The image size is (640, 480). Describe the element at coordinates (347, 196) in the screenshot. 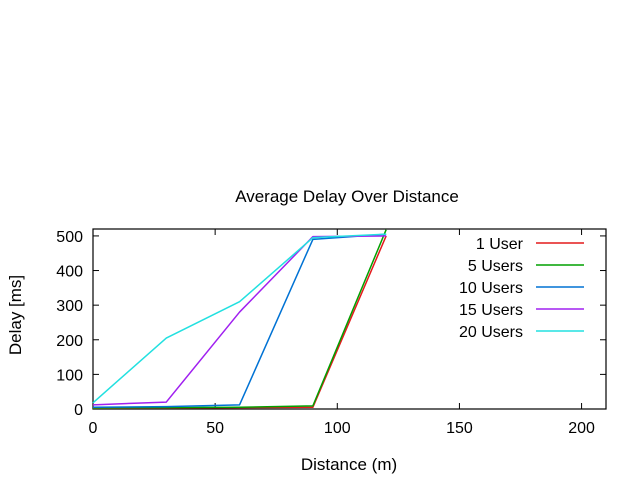

I see `chart-title: Average Delay Over Distance` at that location.